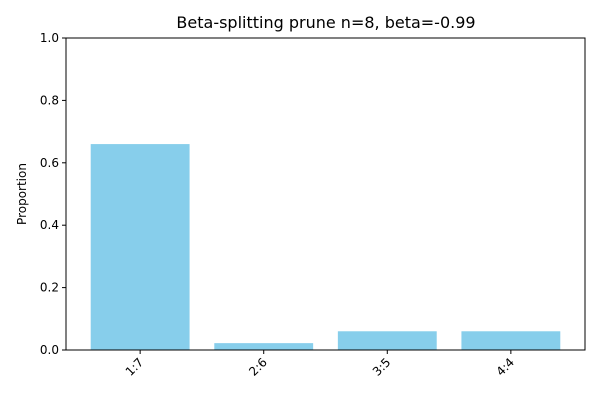  What do you see at coordinates (49, 288) in the screenshot?
I see `y-tick-label: 0.2` at bounding box center [49, 288].